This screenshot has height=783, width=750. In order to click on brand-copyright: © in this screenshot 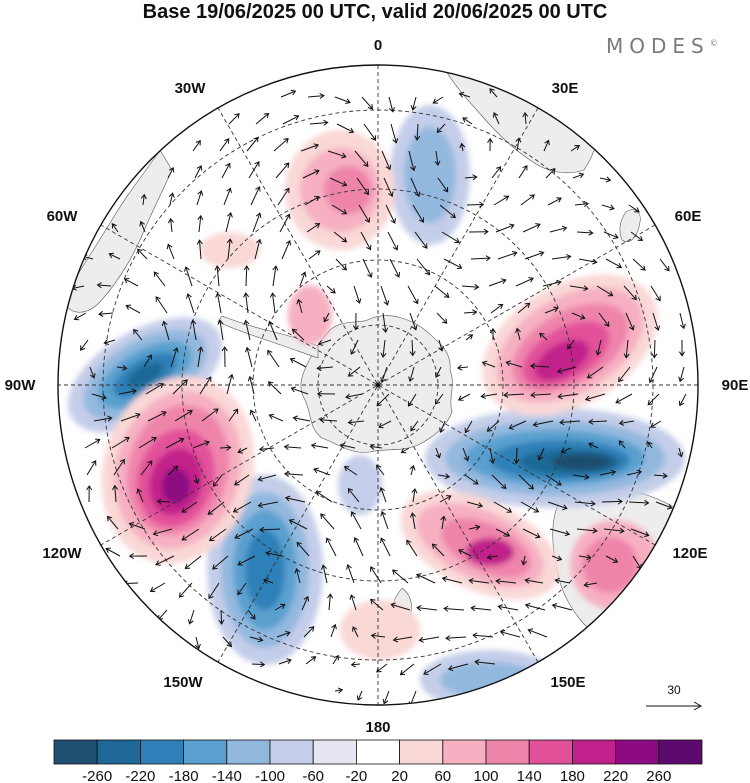, I will do `click(713, 43)`.